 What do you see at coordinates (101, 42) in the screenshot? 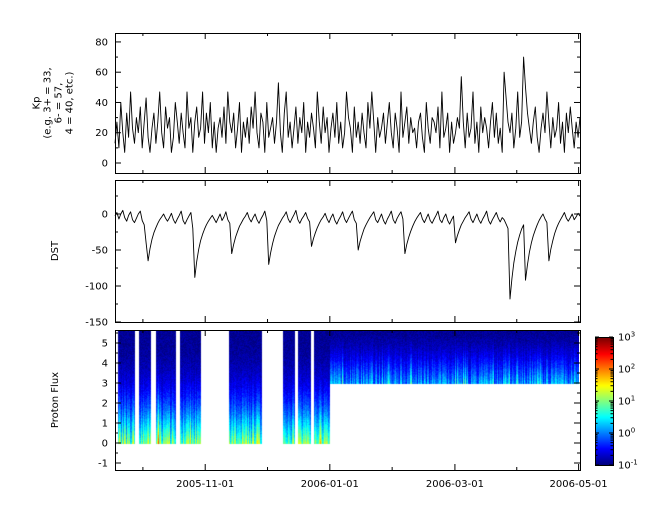
I see `y-tick-label: 80` at bounding box center [101, 42].